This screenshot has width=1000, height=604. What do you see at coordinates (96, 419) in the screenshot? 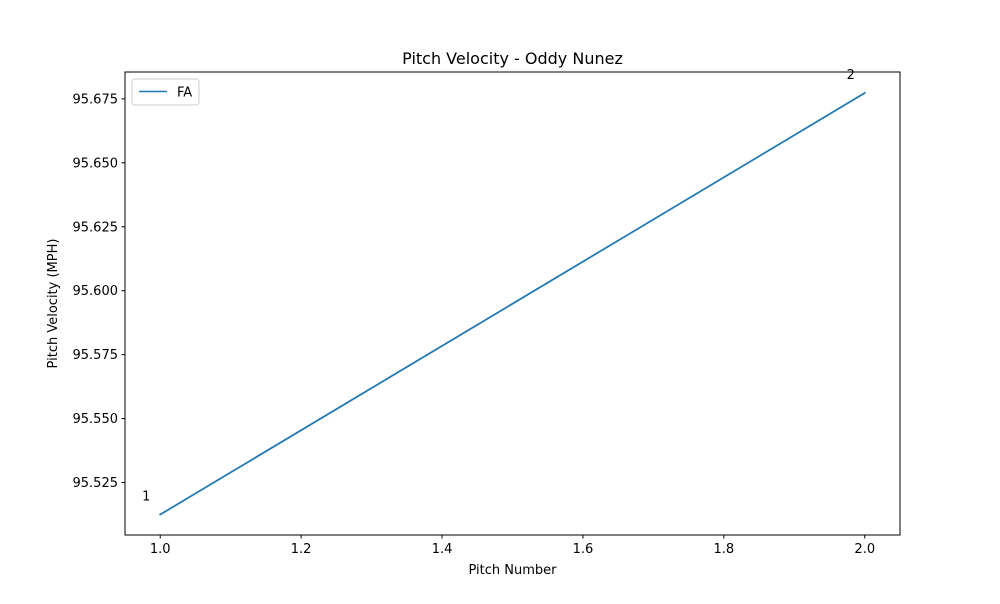
I see `y-tick-label: 95.550` at bounding box center [96, 419].